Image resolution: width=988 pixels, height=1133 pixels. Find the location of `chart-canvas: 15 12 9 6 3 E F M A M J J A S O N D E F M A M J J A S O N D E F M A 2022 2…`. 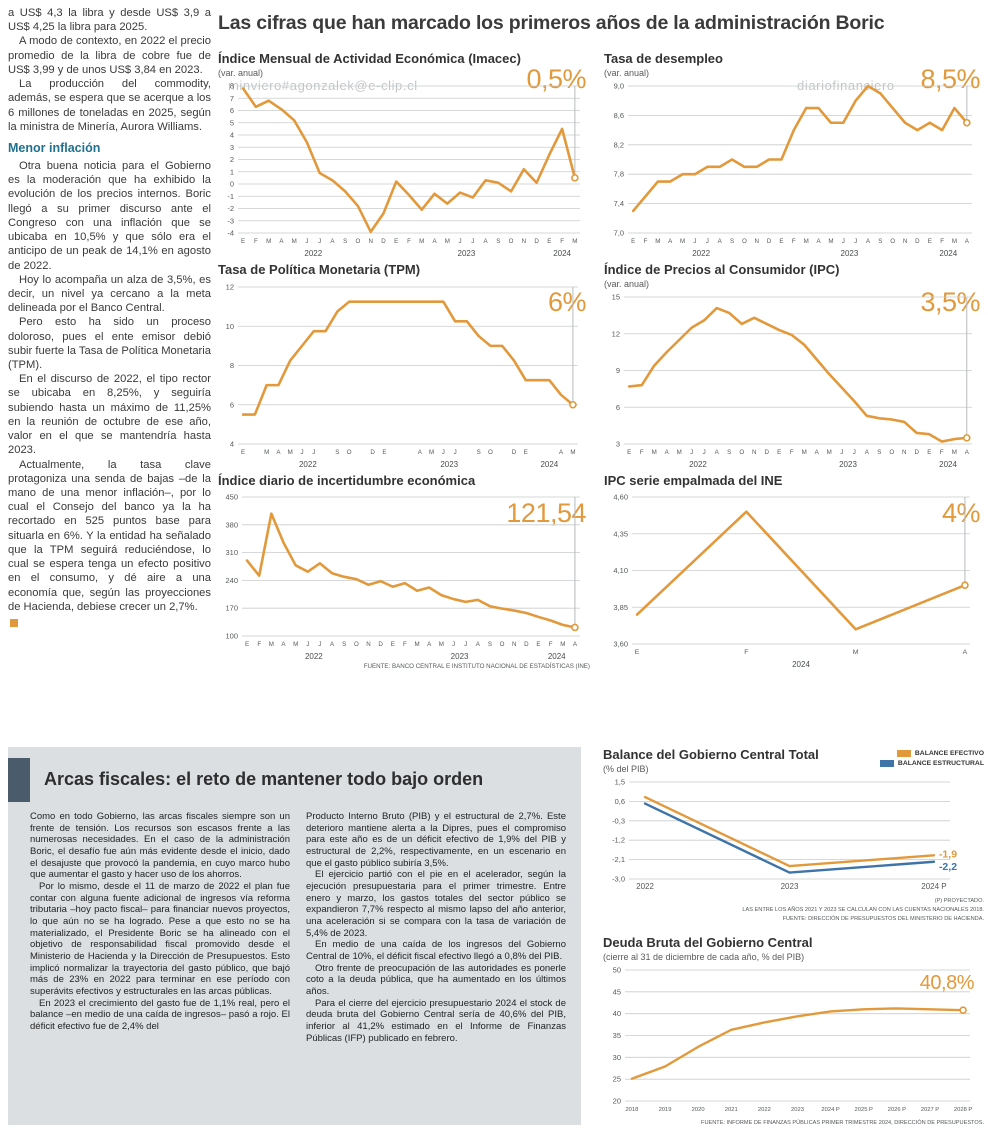

chart-canvas: 15 12 9 6 3 E F M A M J J A S O N D E F M A M J J A S O N D E F M A 2022 2… is located at coordinates (794, 380).